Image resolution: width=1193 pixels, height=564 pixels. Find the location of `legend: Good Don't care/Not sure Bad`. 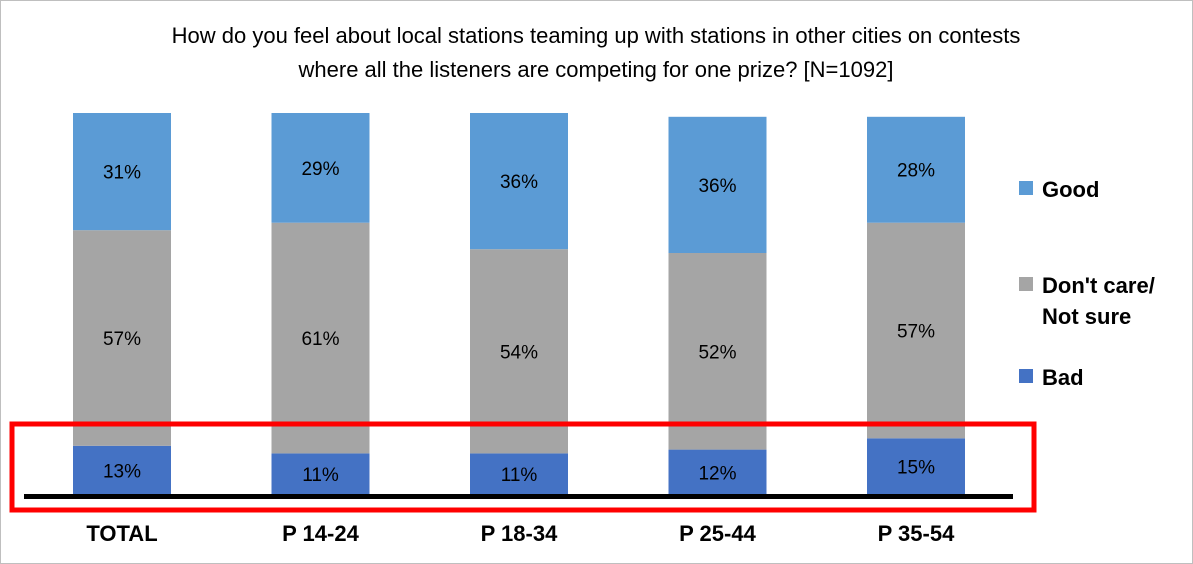

legend: Good Don't care/Not sure Bad is located at coordinates (1087, 283).